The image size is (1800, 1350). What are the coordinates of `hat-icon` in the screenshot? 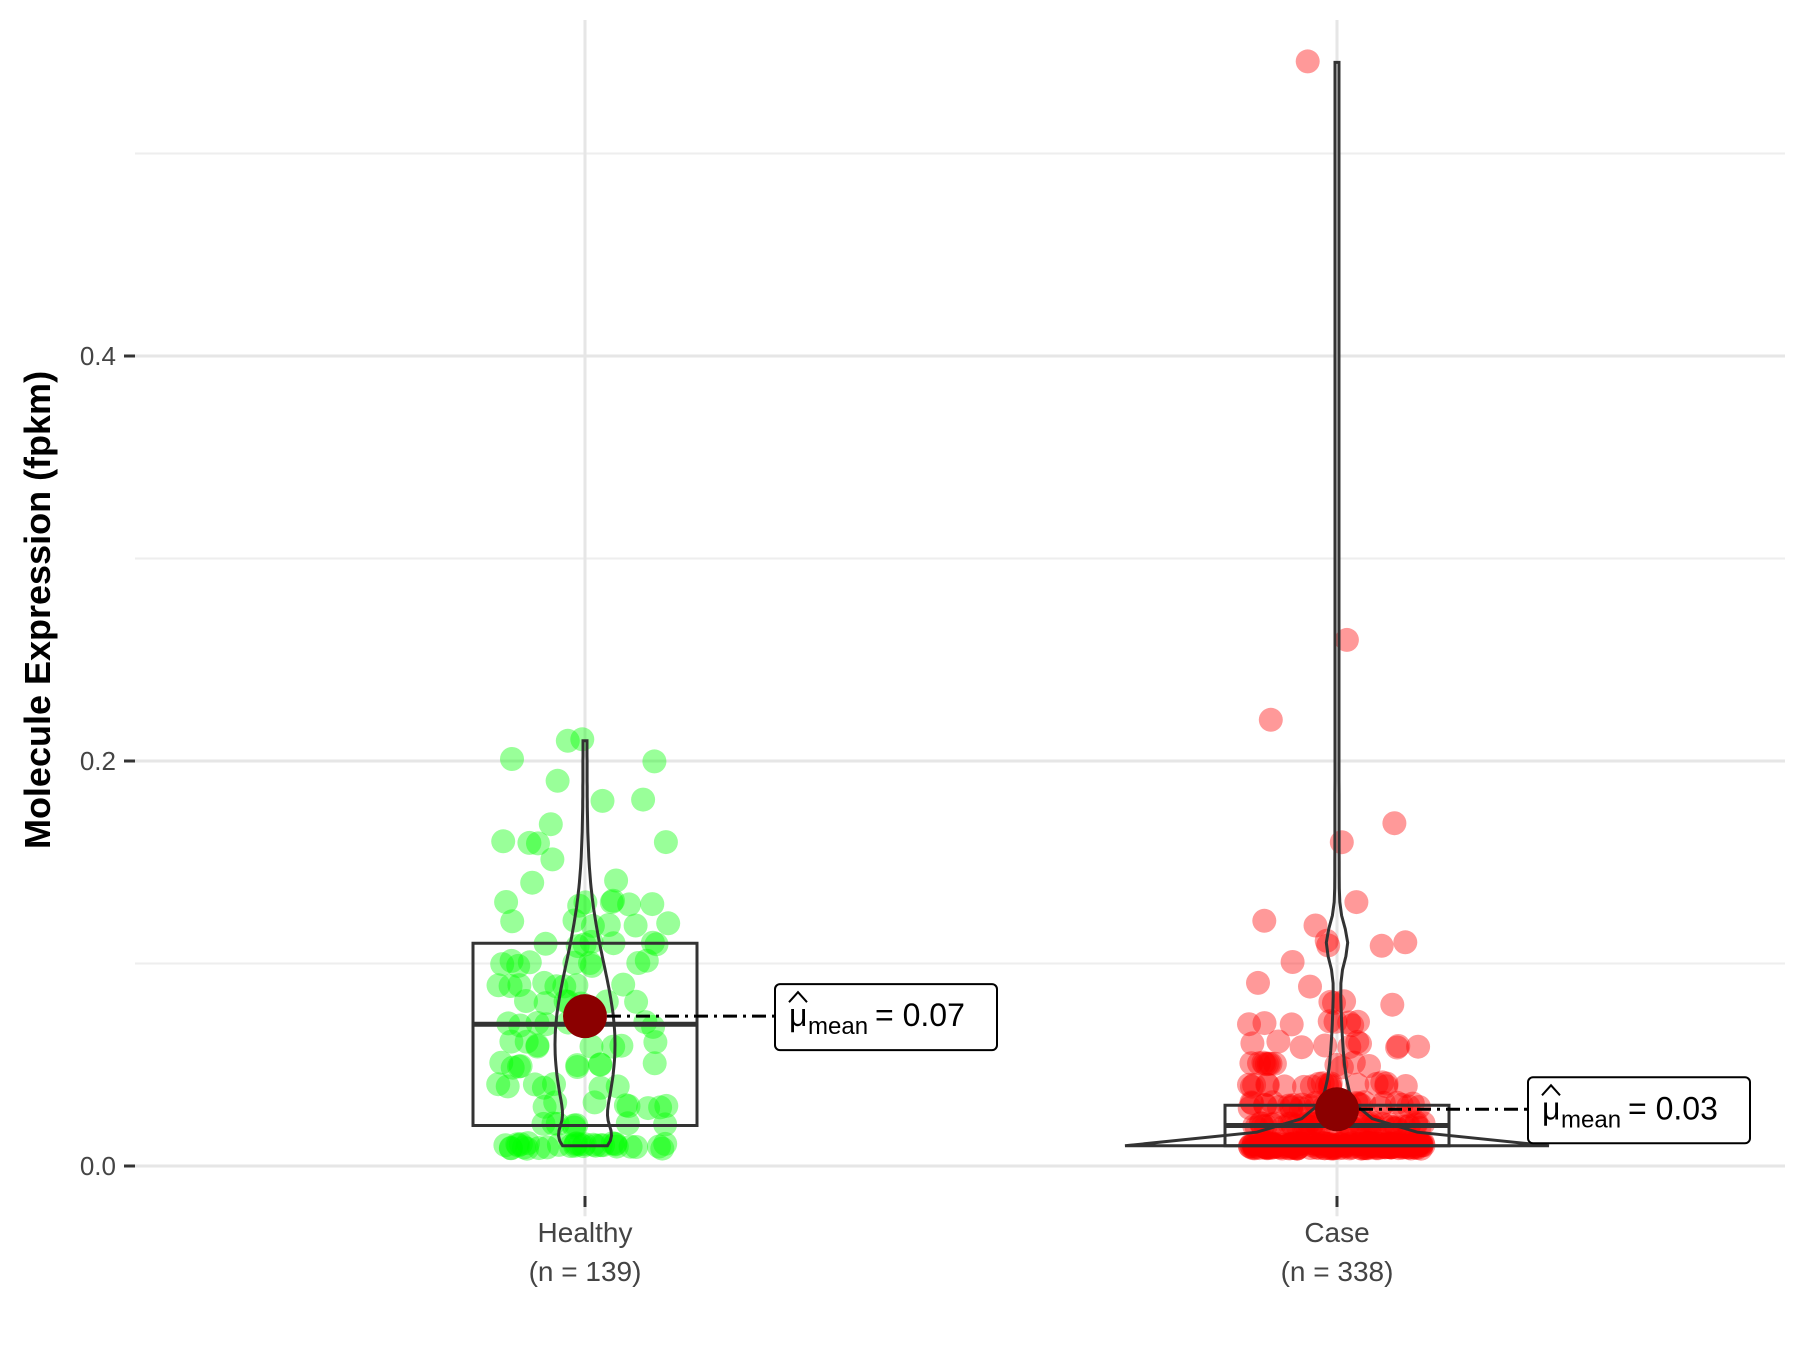 It's located at (798, 996).